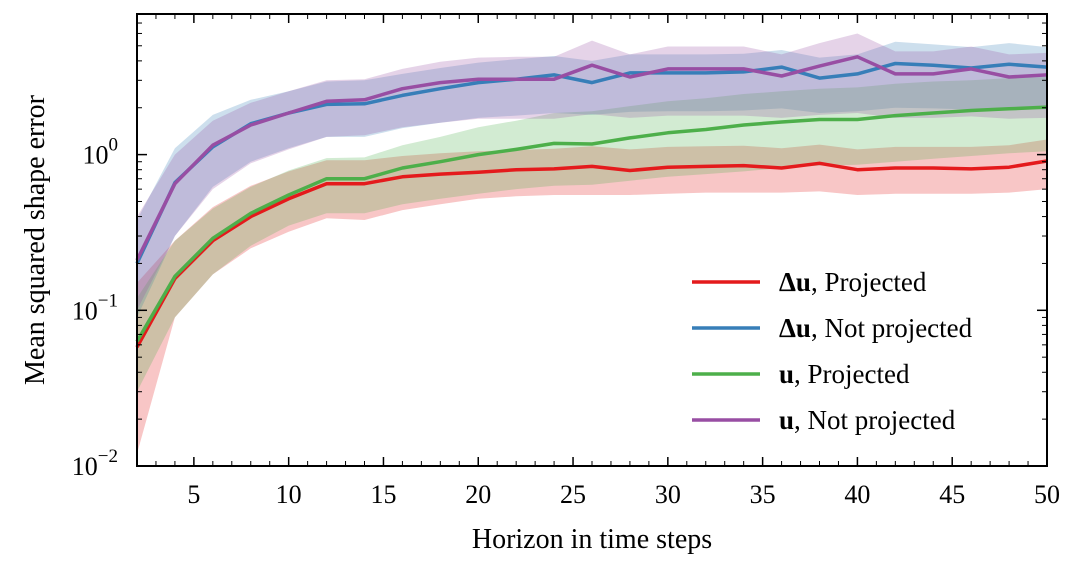 This screenshot has height=570, width=1078. Describe the element at coordinates (952, 494) in the screenshot. I see `x-tick-label: 45` at that location.